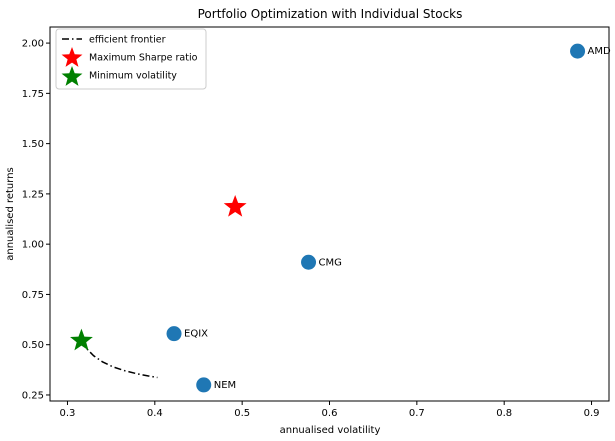 The image size is (615, 441). I want to click on y-axis: 0.25 0.50 0.75 1.00 1.25 1.50 1.75 2.00, so click(36, 220).